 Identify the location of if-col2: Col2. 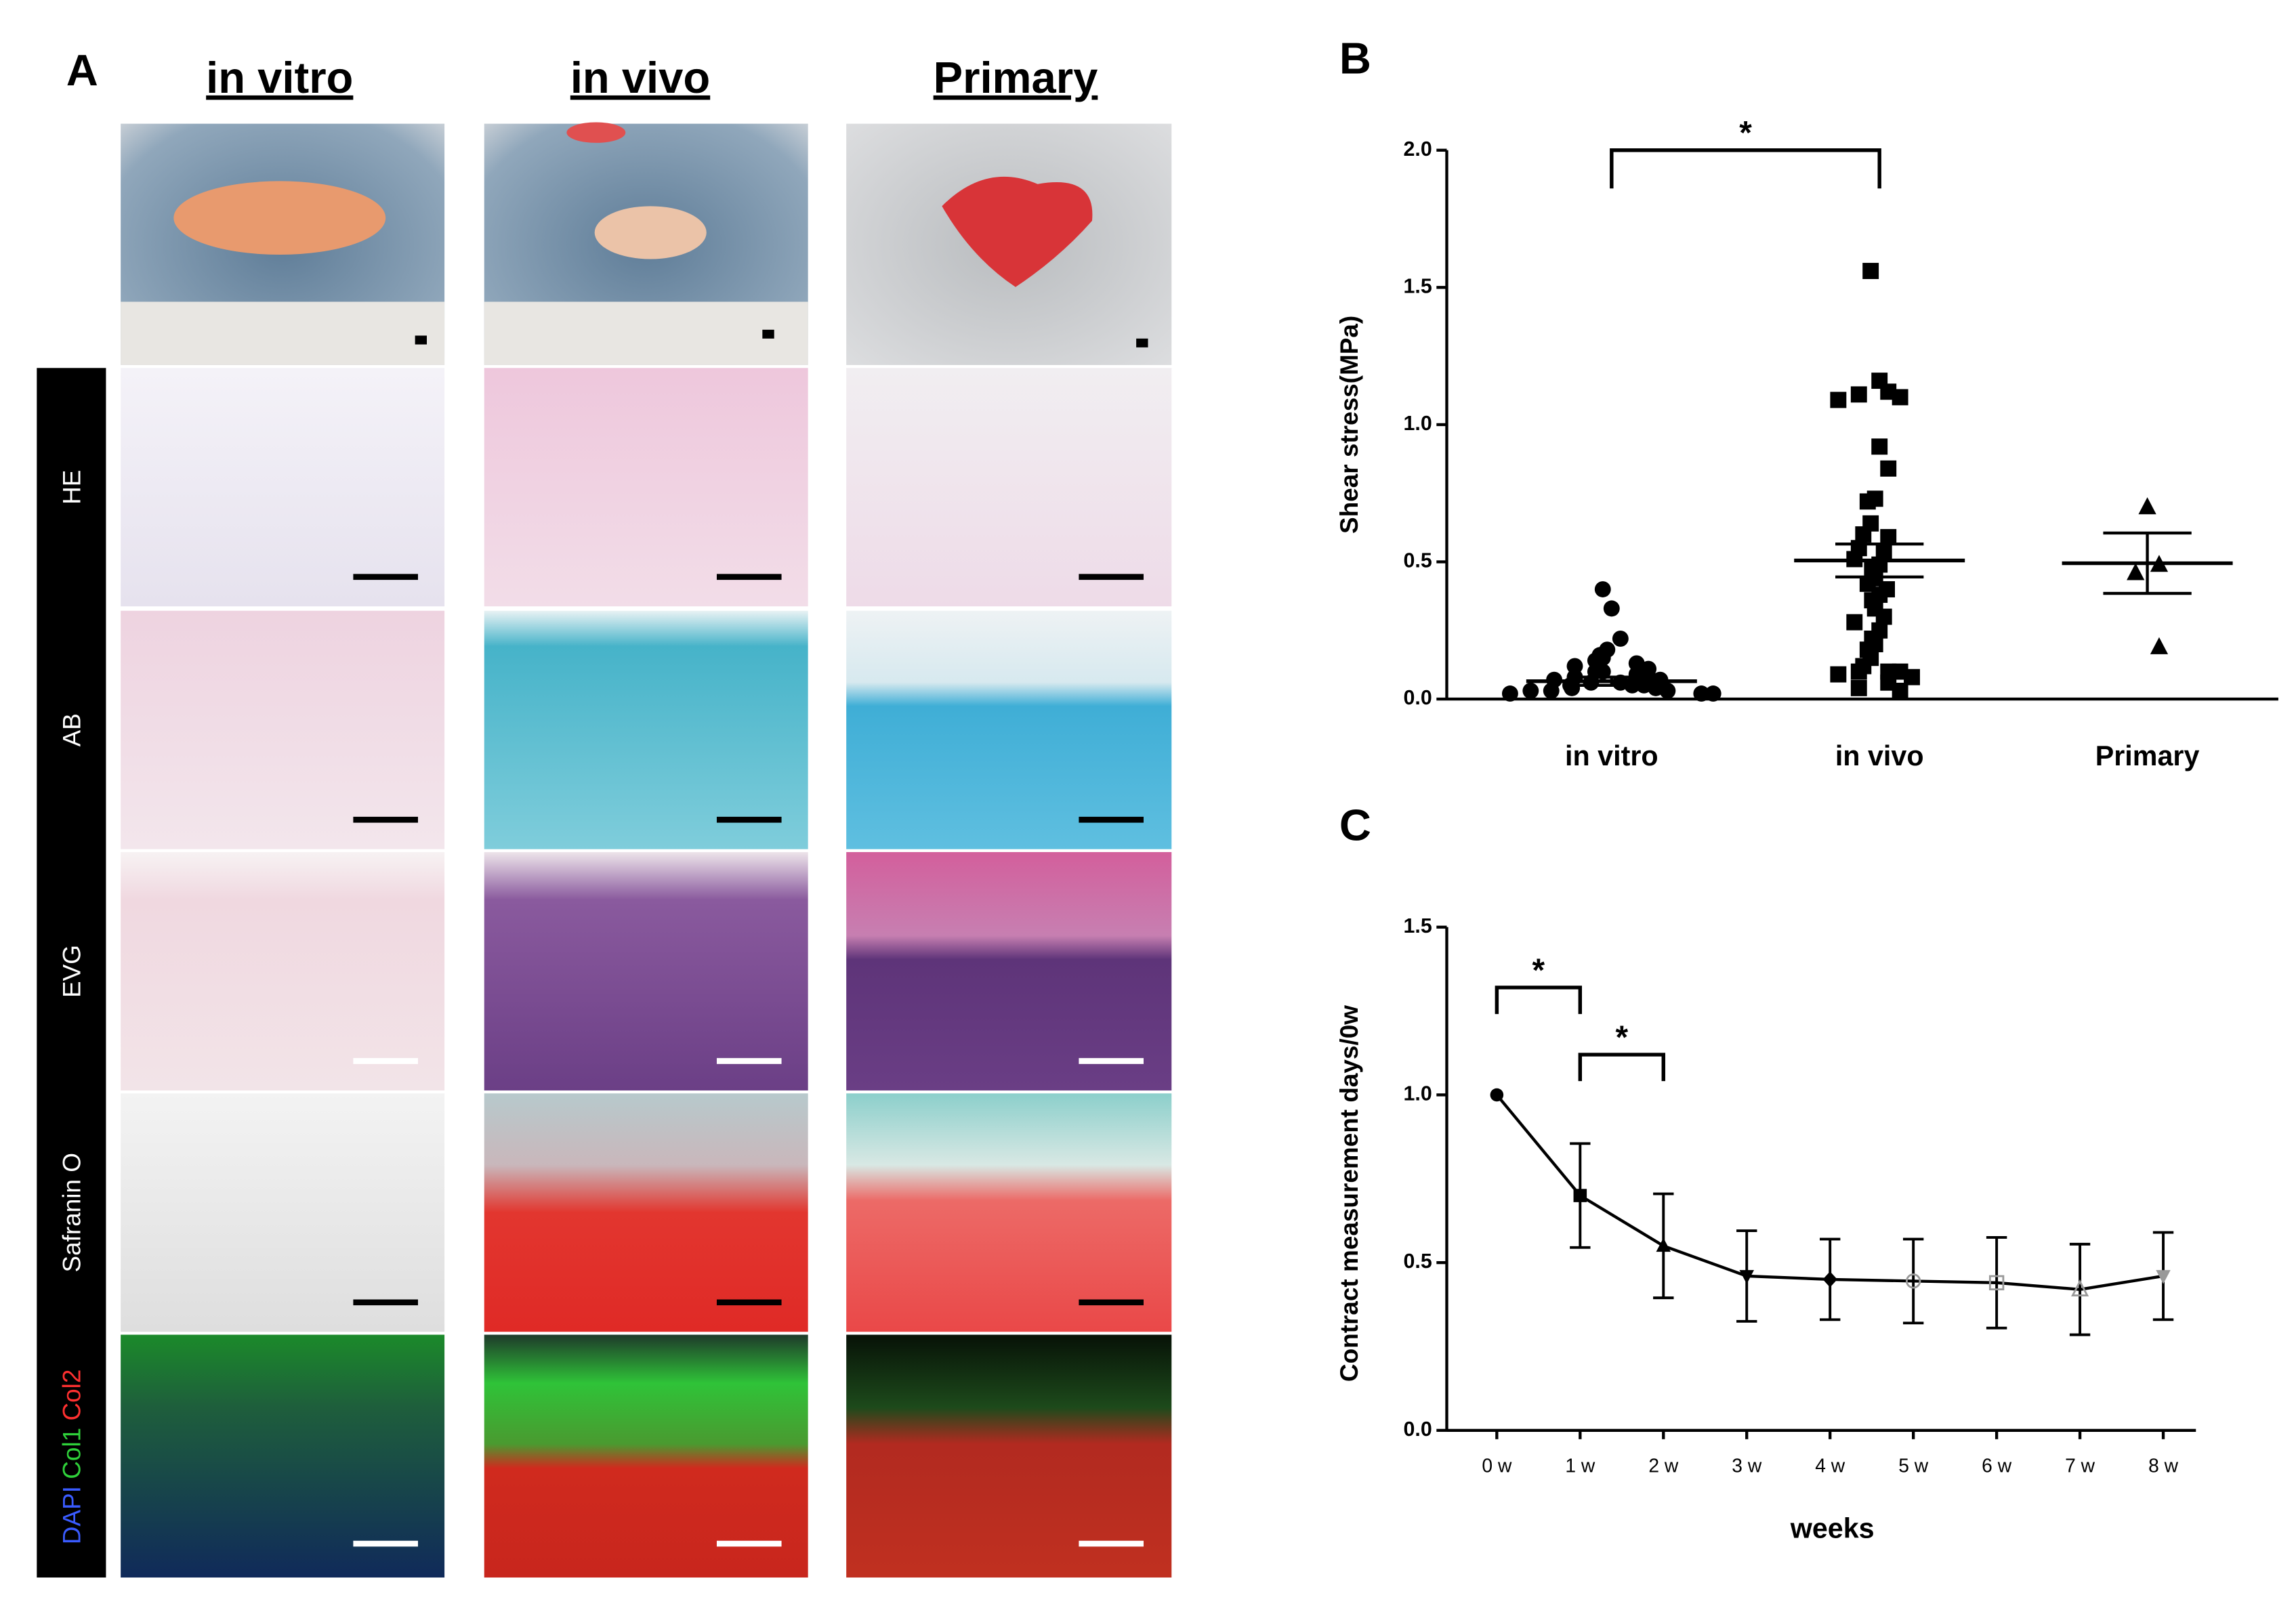
(71, 1395).